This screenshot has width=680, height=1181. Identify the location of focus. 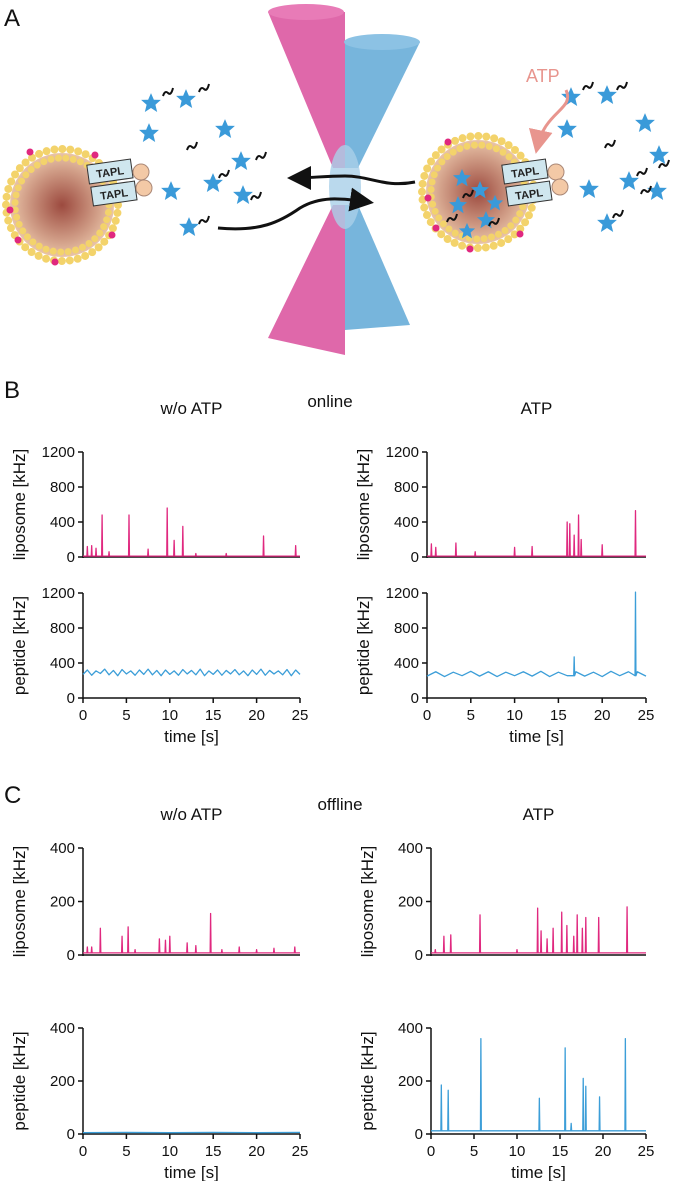
(345, 187).